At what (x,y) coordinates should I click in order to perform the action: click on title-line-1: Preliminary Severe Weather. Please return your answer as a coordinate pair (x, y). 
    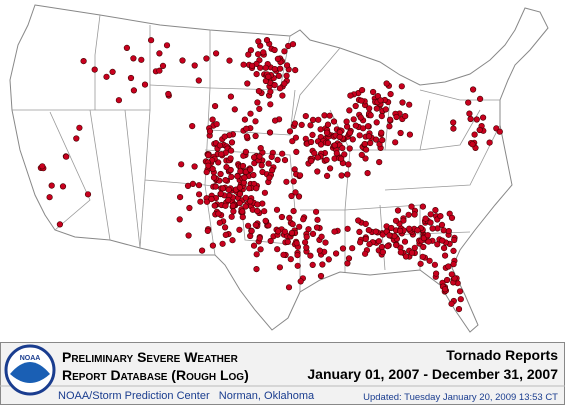
    Looking at the image, I should click on (150, 357).